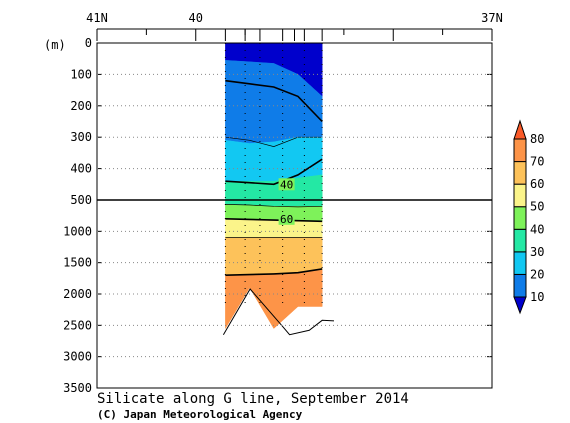  I want to click on colorbar-label: 80, so click(537, 139).